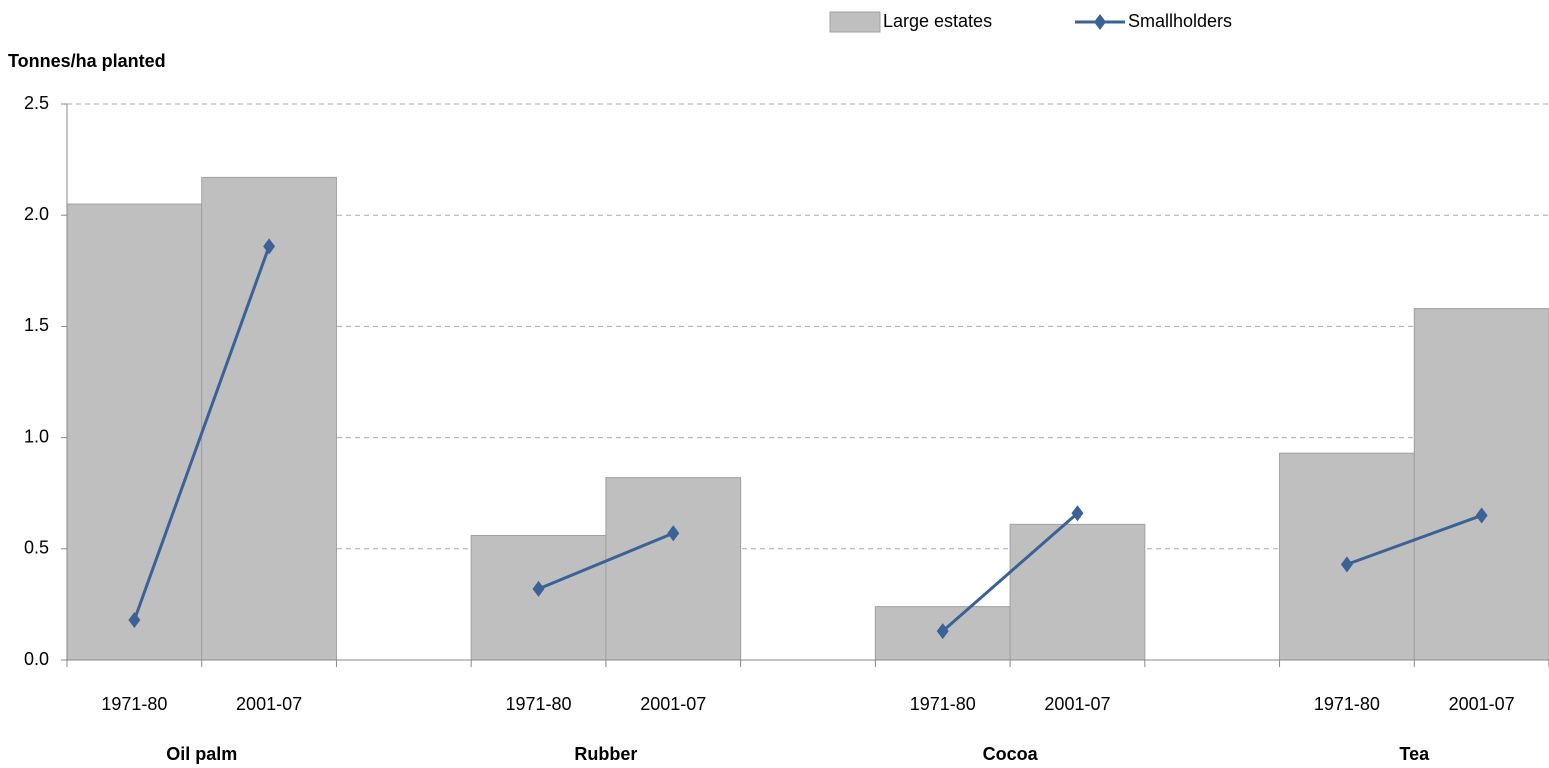  What do you see at coordinates (36, 325) in the screenshot?
I see `y-tick-label: 1.5` at bounding box center [36, 325].